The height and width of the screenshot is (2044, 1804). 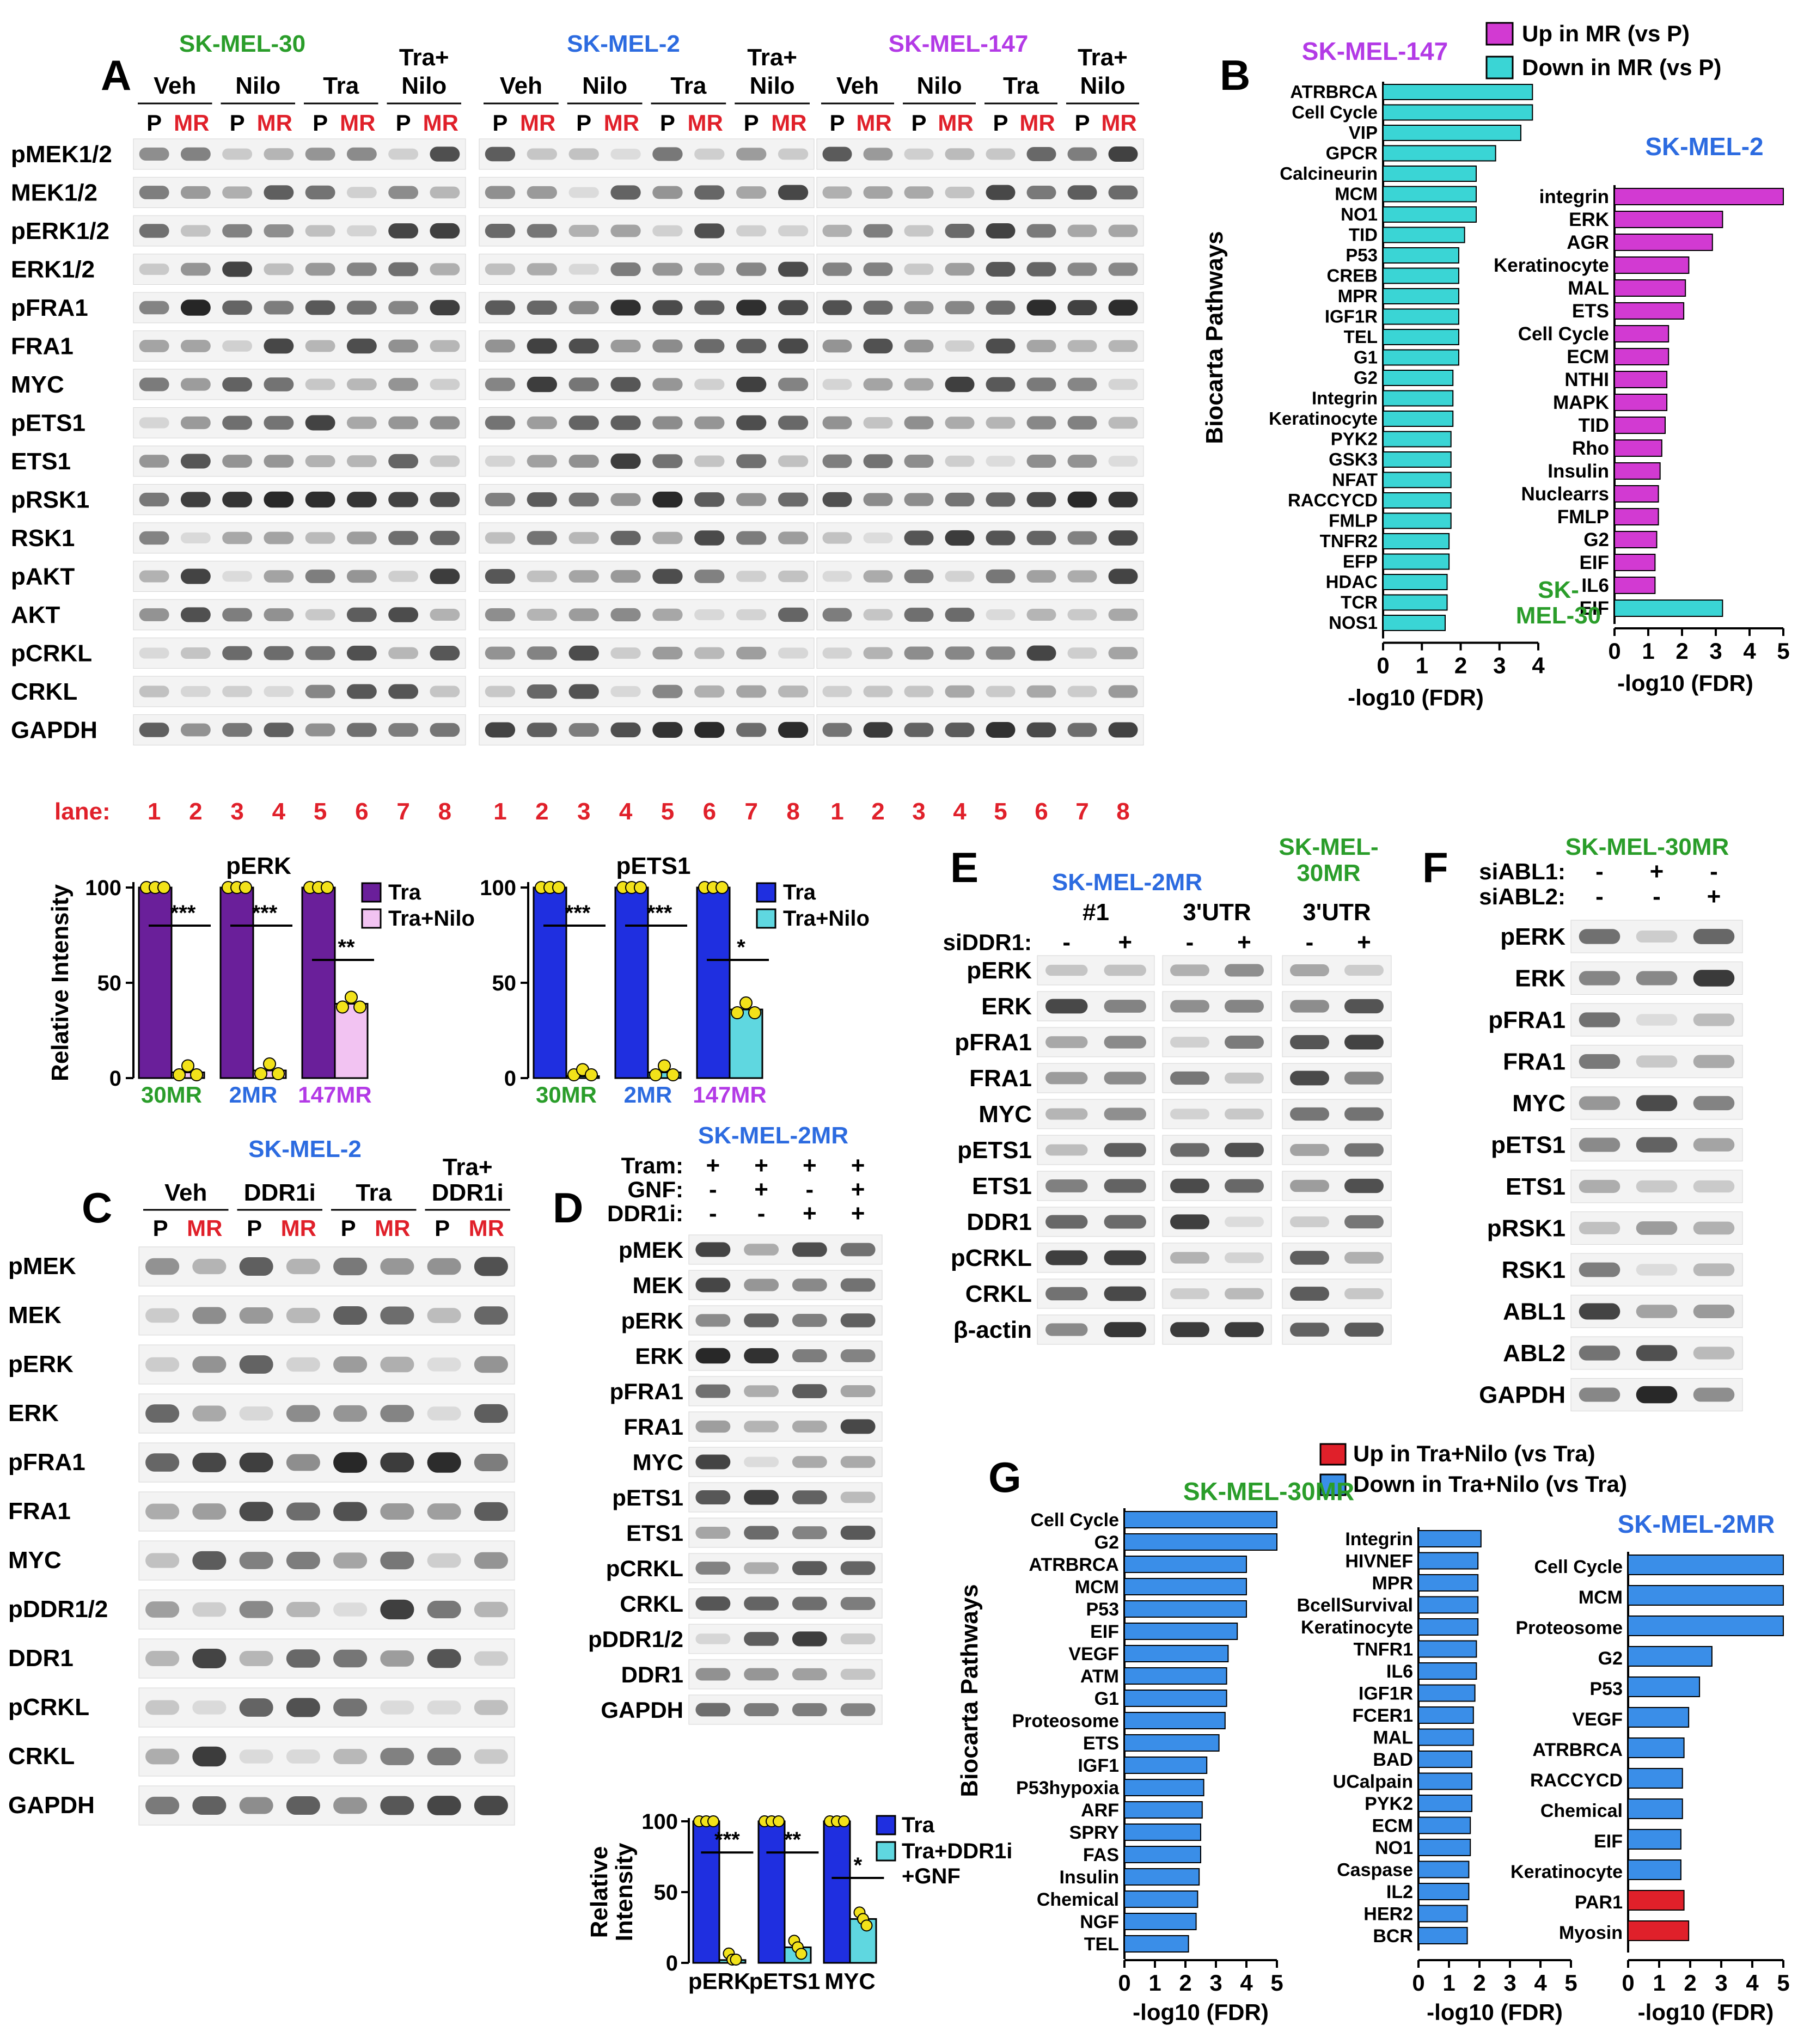 I want to click on blot-row-label: MYC, so click(x=37, y=384).